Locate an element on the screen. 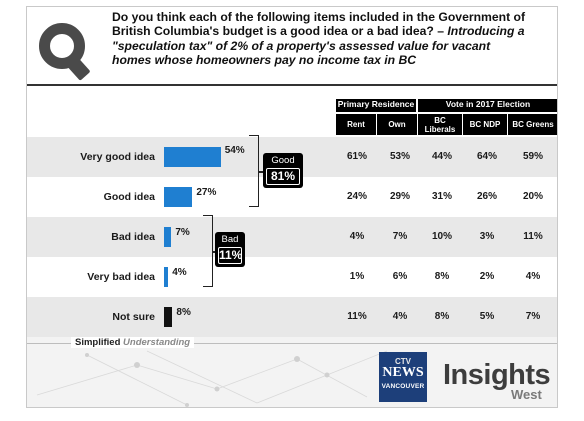  bar-value-label: 7% is located at coordinates (182, 232).